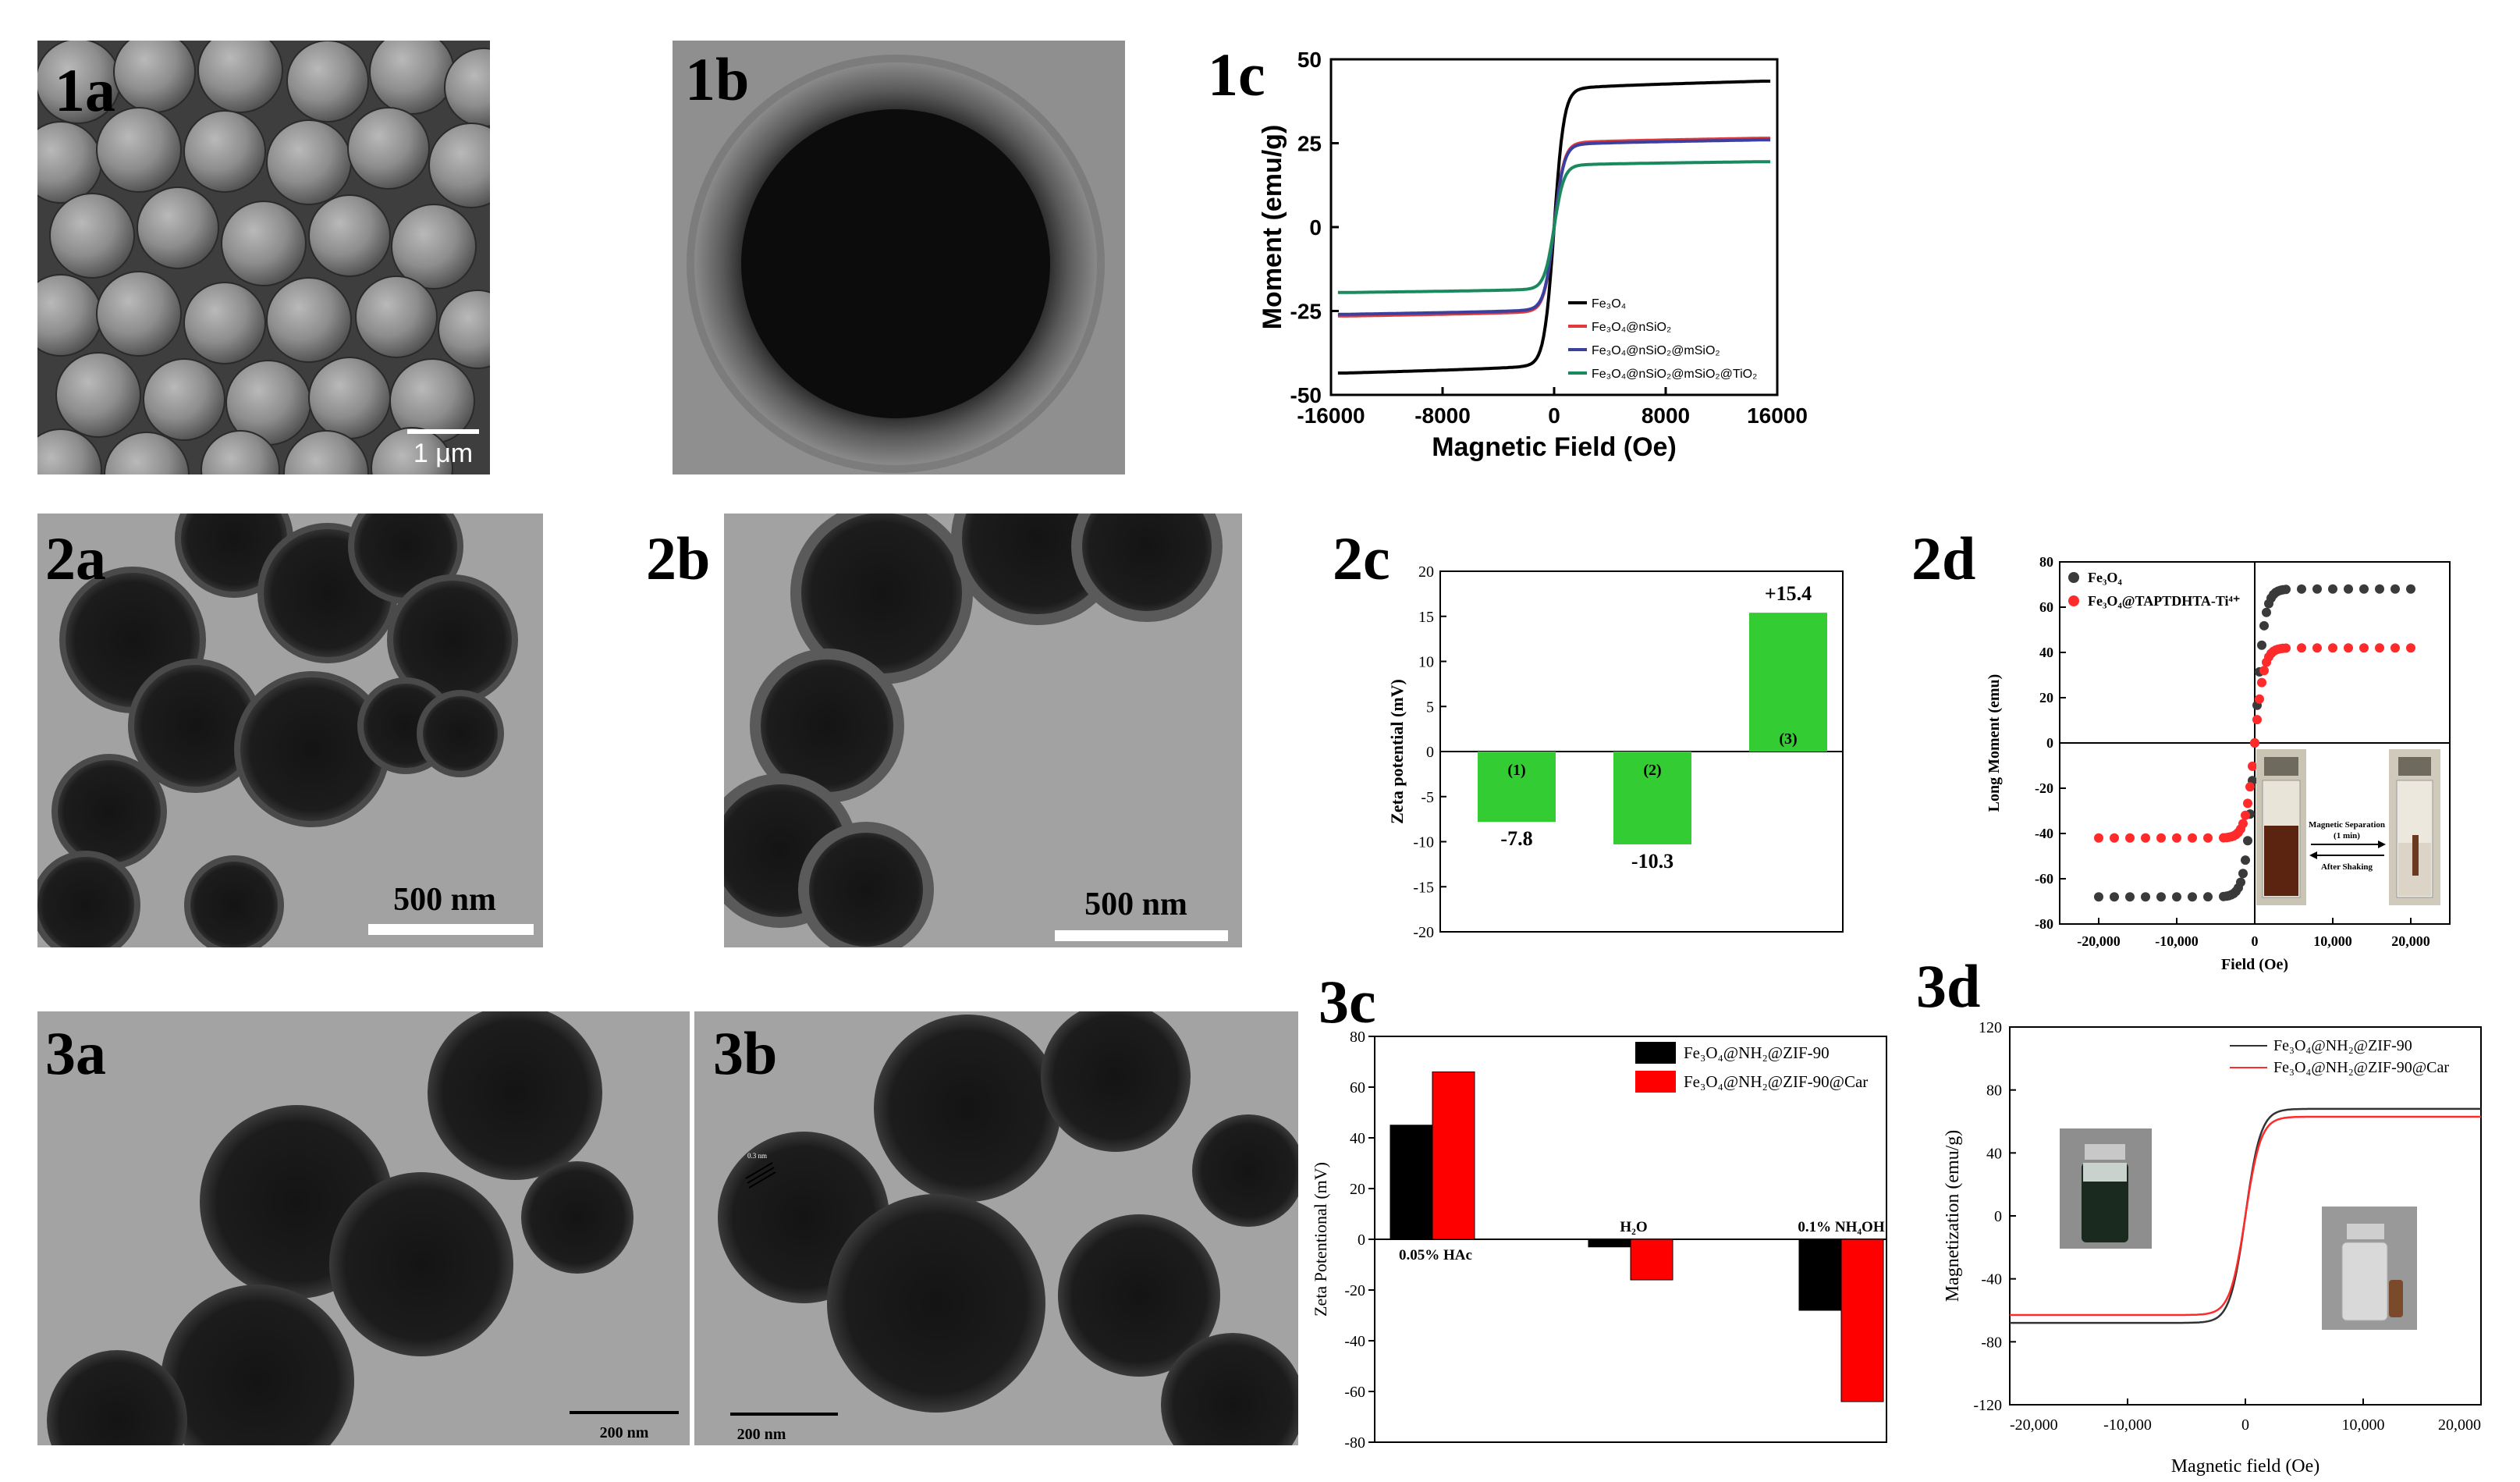  I want to click on chart-2d-ytick-label: -40, so click(2044, 834).